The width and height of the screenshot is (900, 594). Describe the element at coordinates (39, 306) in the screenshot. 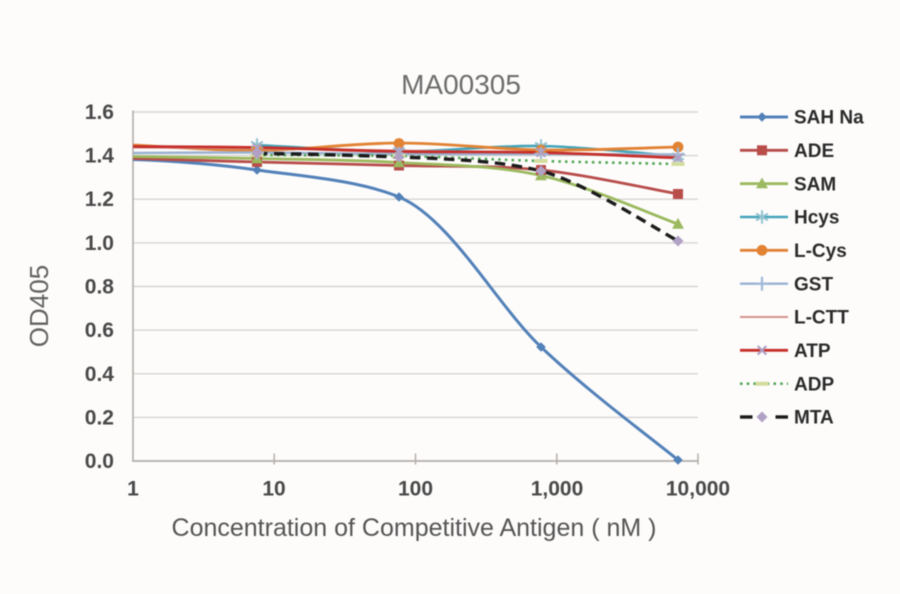

I see `svg-text: OD405` at that location.